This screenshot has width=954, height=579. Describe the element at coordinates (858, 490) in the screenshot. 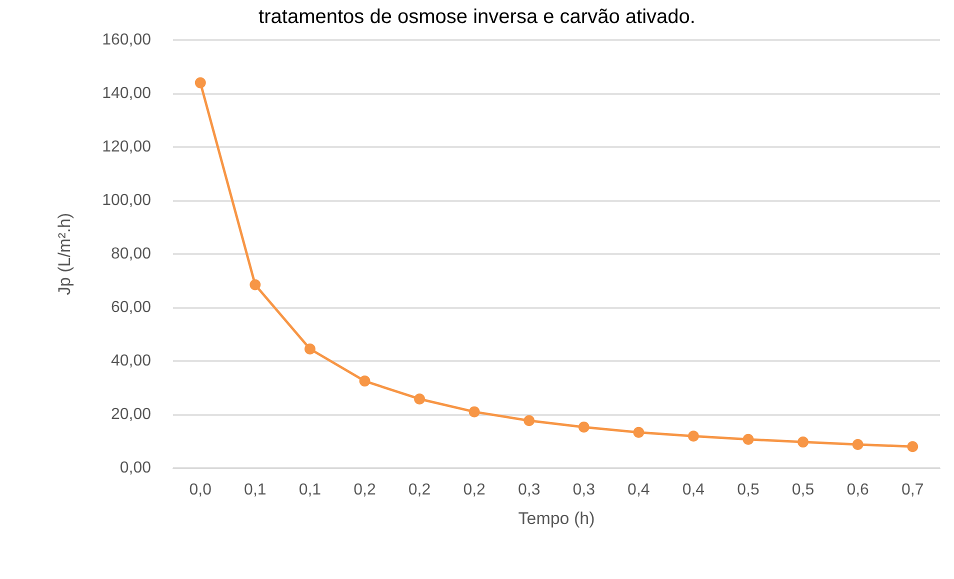

I see `x-tick-label: 0,6` at that location.